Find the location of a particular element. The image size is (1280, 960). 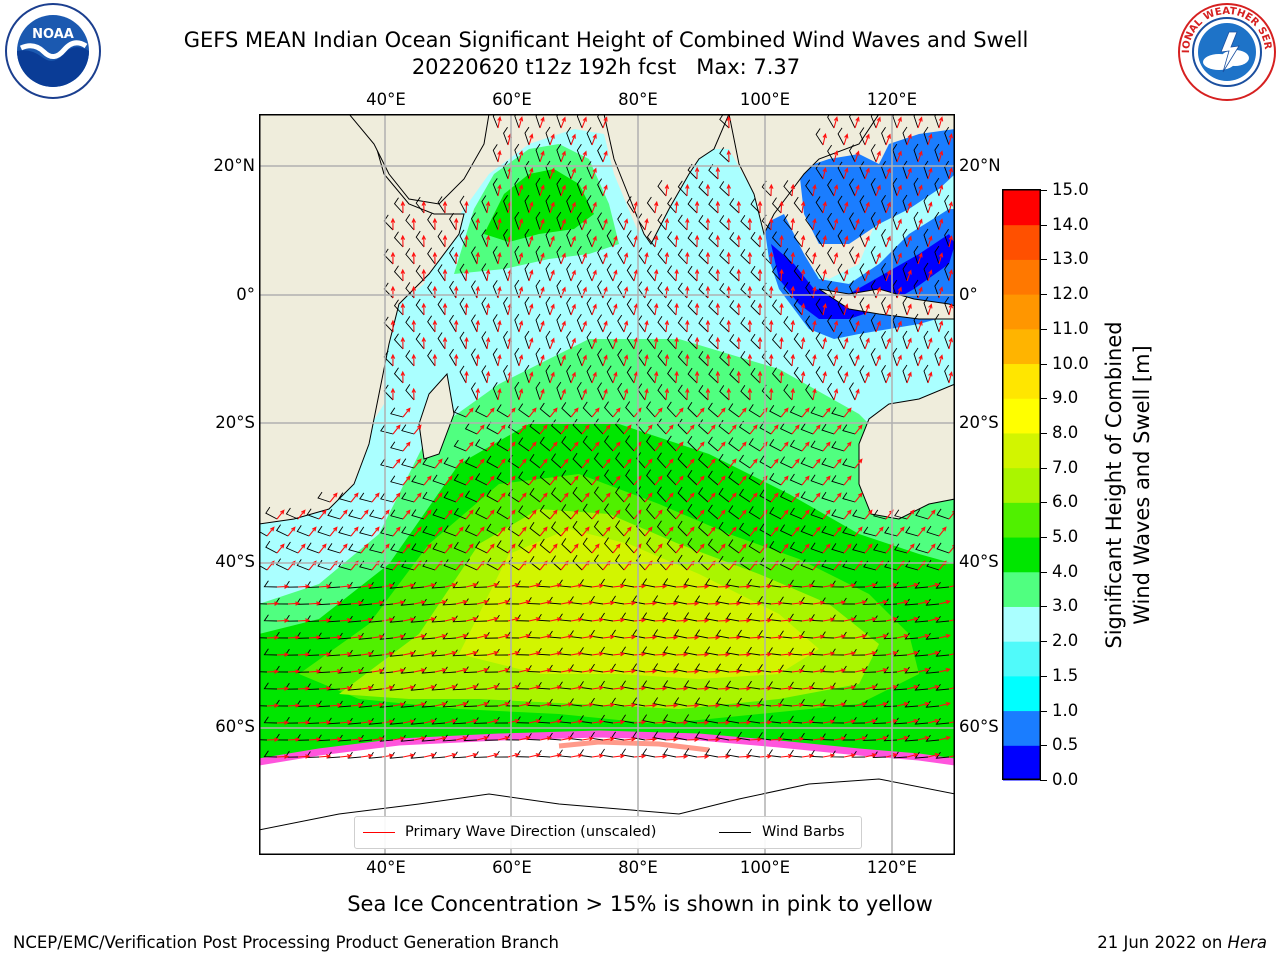

nws-logo: NATIONAL WEATHER SERVICE is located at coordinates (1226, 51).